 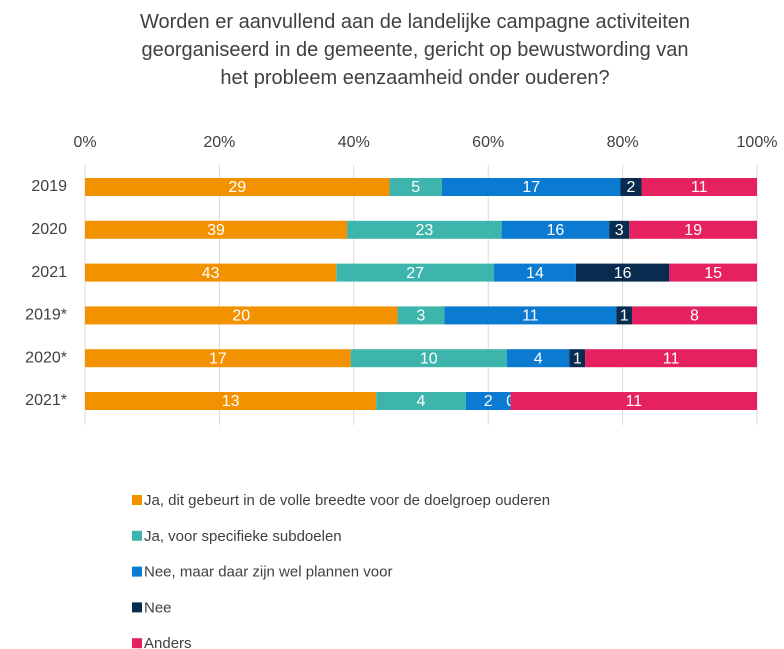 What do you see at coordinates (219, 142) in the screenshot?
I see `x-tick-label: 20%` at bounding box center [219, 142].